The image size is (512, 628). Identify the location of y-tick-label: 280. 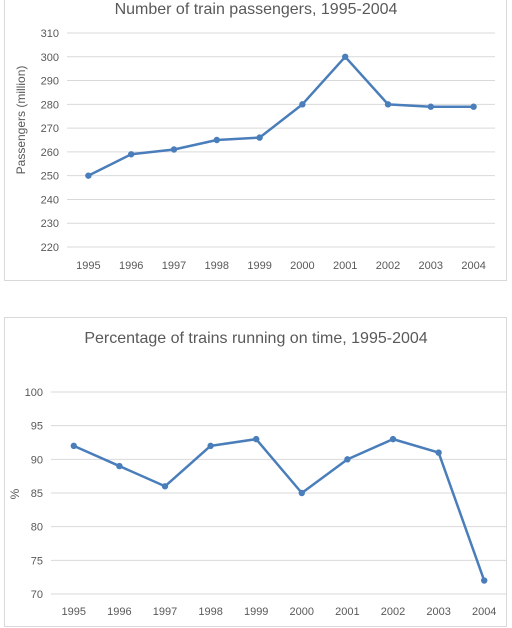
(50, 105).